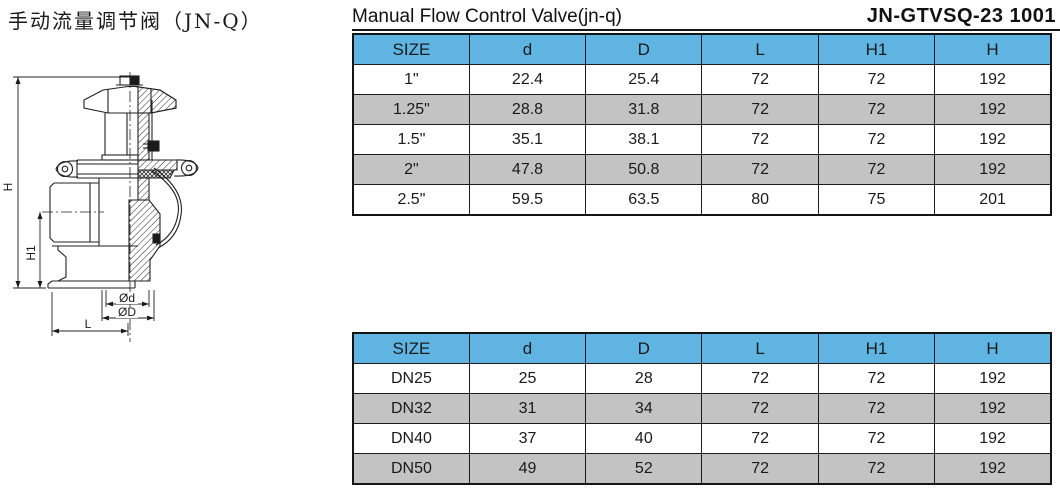 The height and width of the screenshot is (494, 1060). Describe the element at coordinates (168, 208) in the screenshot. I see `diaphragm-dome` at that location.